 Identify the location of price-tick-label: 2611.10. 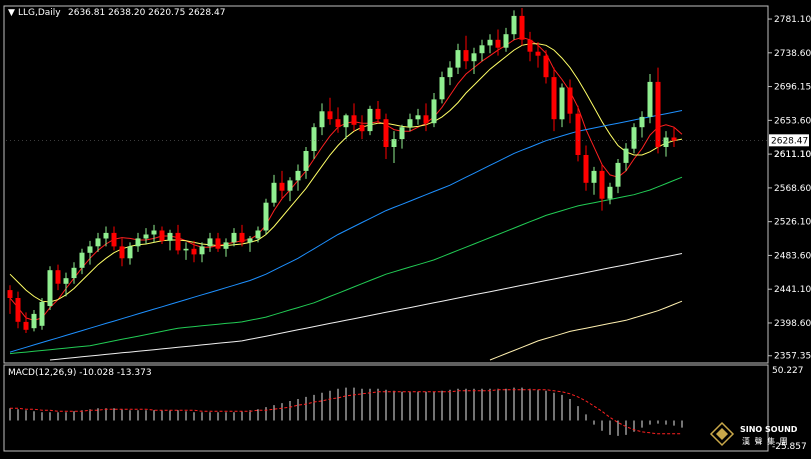
(792, 155).